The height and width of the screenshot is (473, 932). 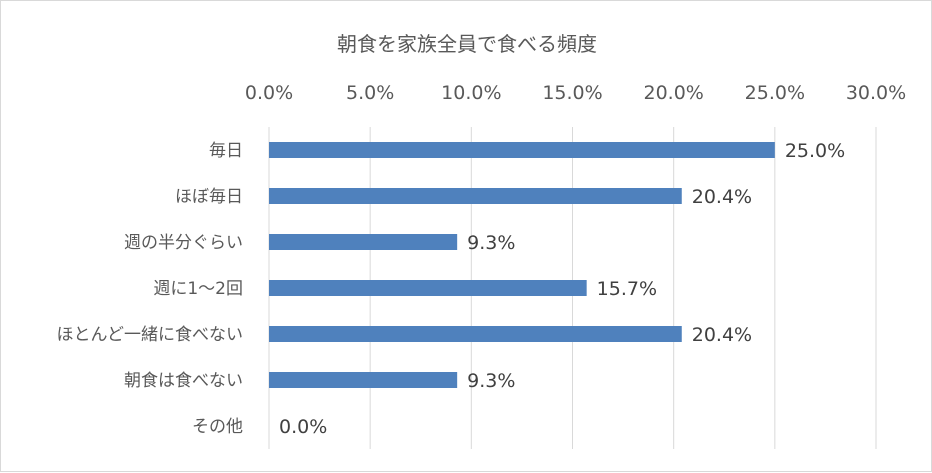 What do you see at coordinates (467, 44) in the screenshot?
I see `chart-title: 朝食を家族全員で食べる頻度` at bounding box center [467, 44].